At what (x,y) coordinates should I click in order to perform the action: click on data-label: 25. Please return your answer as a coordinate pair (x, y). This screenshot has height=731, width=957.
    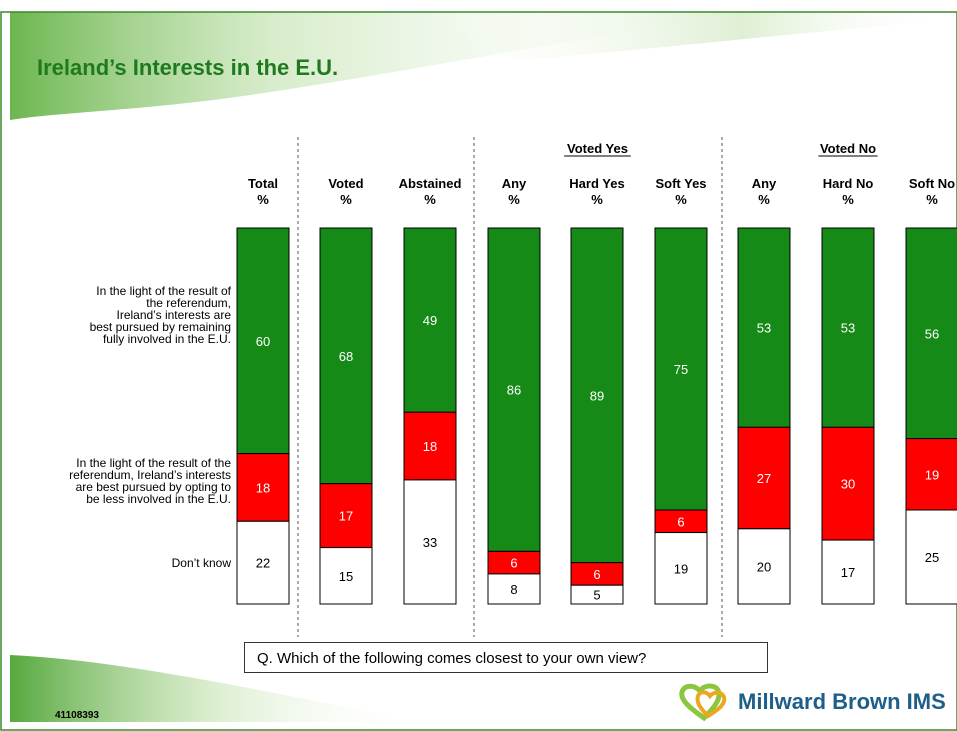
    Looking at the image, I should click on (932, 557).